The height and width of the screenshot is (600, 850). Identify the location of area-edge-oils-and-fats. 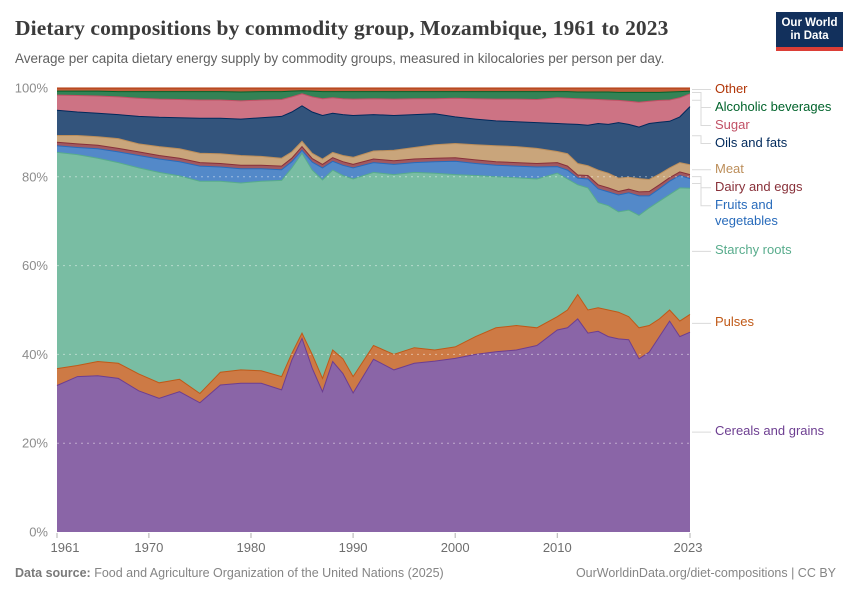
(373, 116).